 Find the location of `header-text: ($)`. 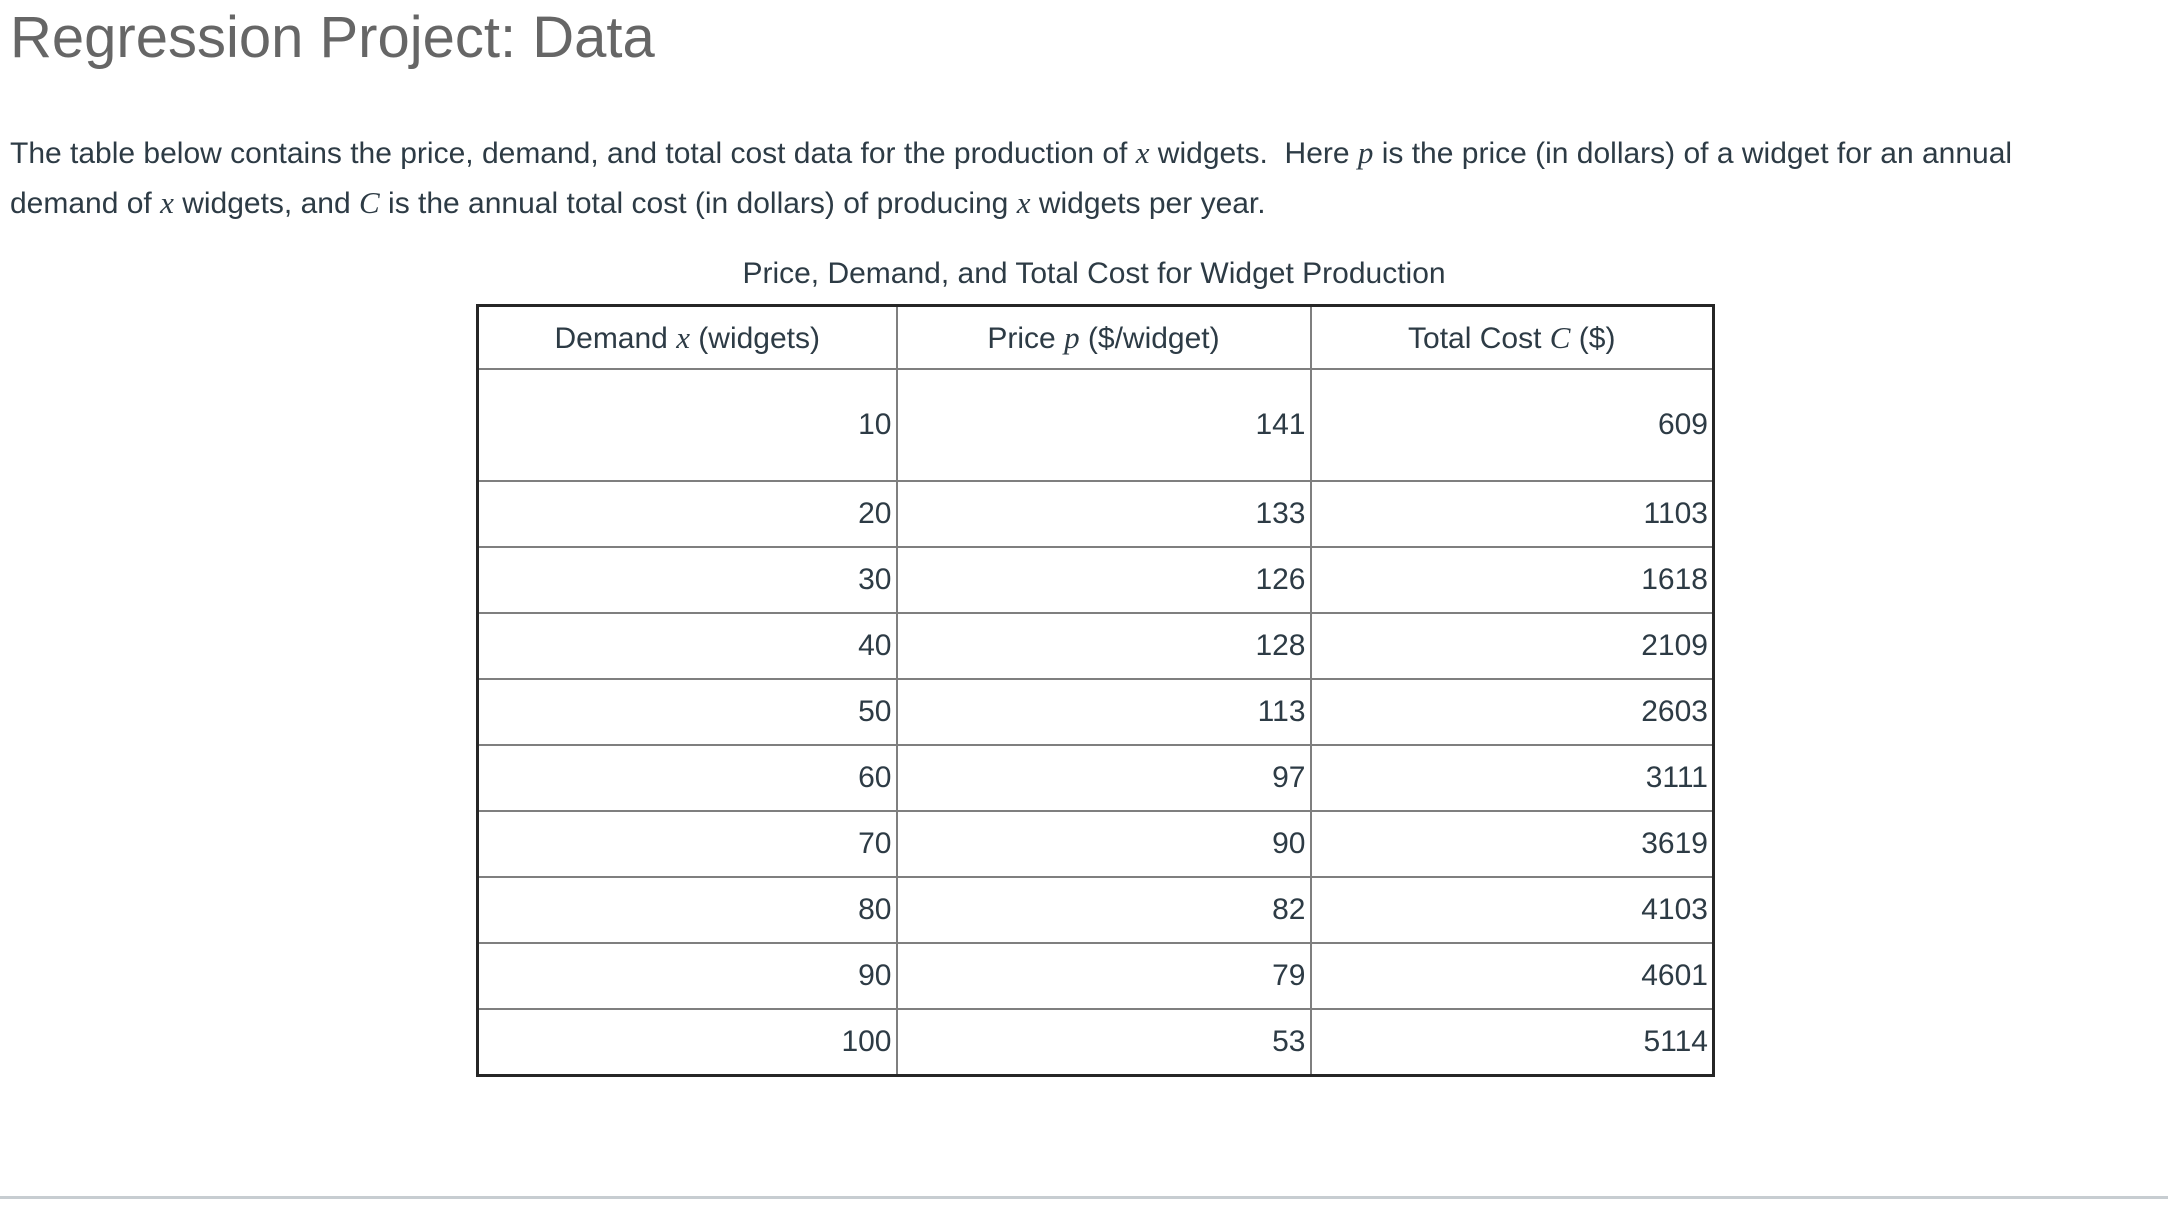

header-text: ($) is located at coordinates (1593, 338).